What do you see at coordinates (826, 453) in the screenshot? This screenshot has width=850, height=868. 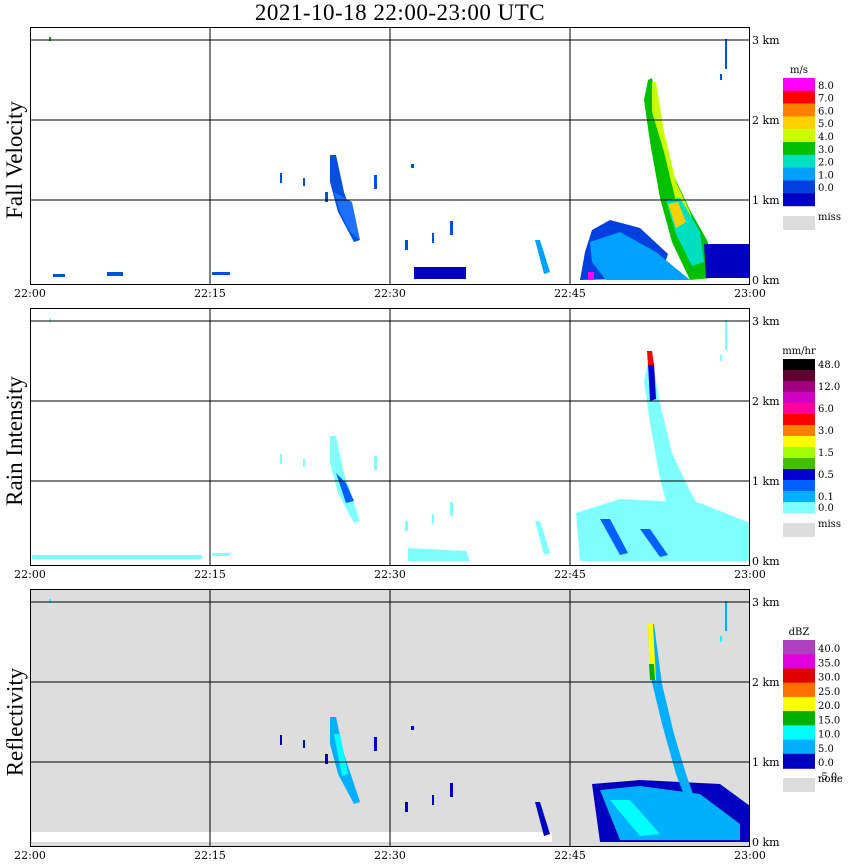 I see `colorbar-label: 1.5` at bounding box center [826, 453].